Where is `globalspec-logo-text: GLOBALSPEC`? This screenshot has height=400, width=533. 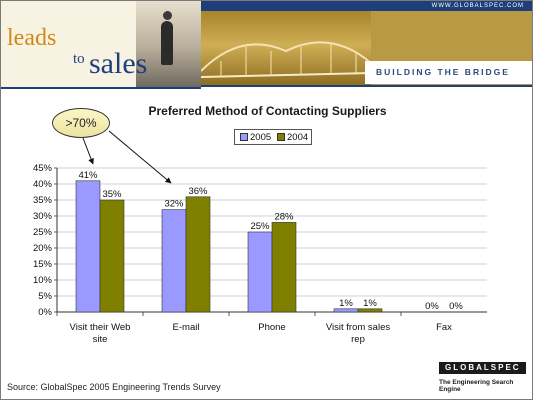 globalspec-logo-text: GLOBALSPEC is located at coordinates (483, 367).